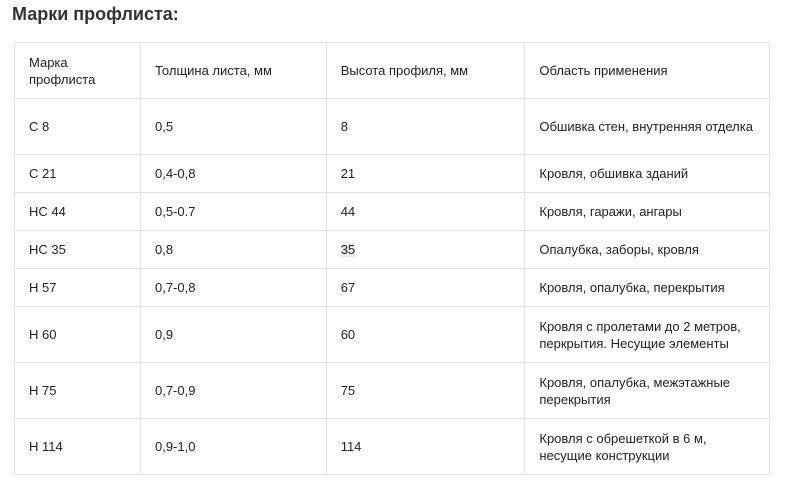  I want to click on cell-height: 35, so click(425, 249).